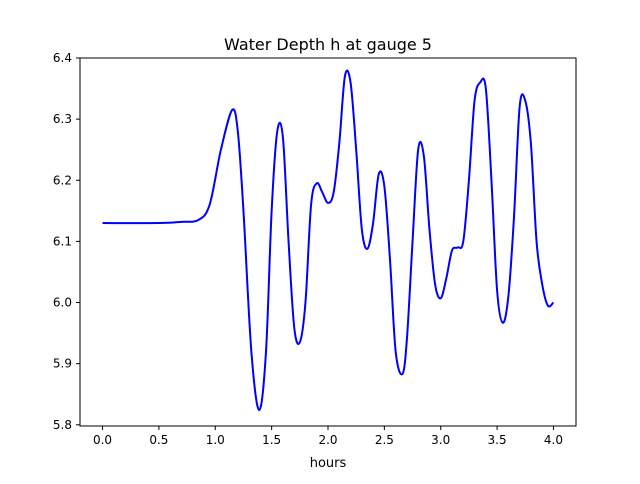  Describe the element at coordinates (158, 440) in the screenshot. I see `x-tick-label: 0.5` at that location.